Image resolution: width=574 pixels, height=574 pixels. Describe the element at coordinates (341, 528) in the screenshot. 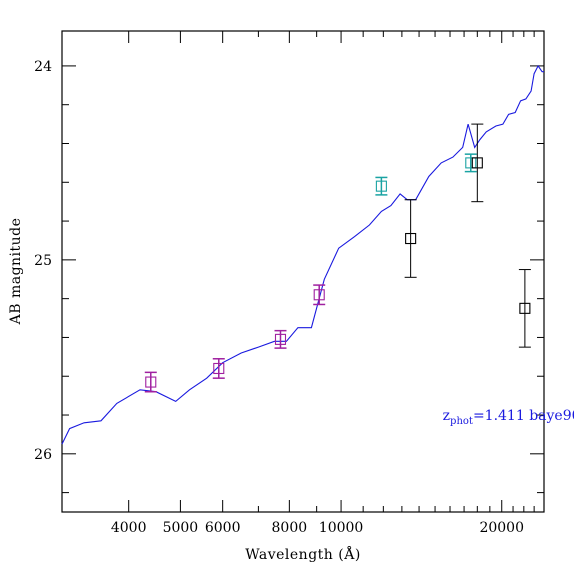

I see `x-tick-label: 10000` at that location.